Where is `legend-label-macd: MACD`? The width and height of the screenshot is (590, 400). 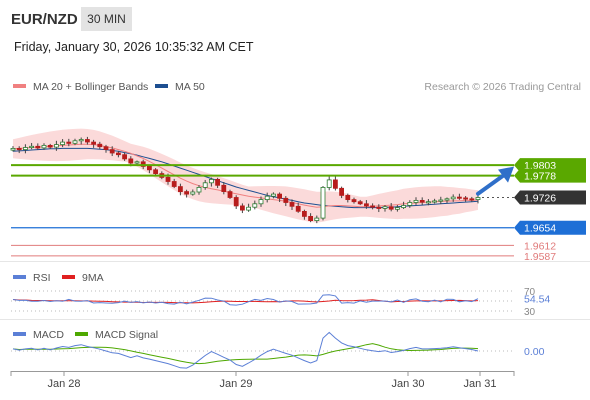
legend-label-macd: MACD is located at coordinates (48, 335).